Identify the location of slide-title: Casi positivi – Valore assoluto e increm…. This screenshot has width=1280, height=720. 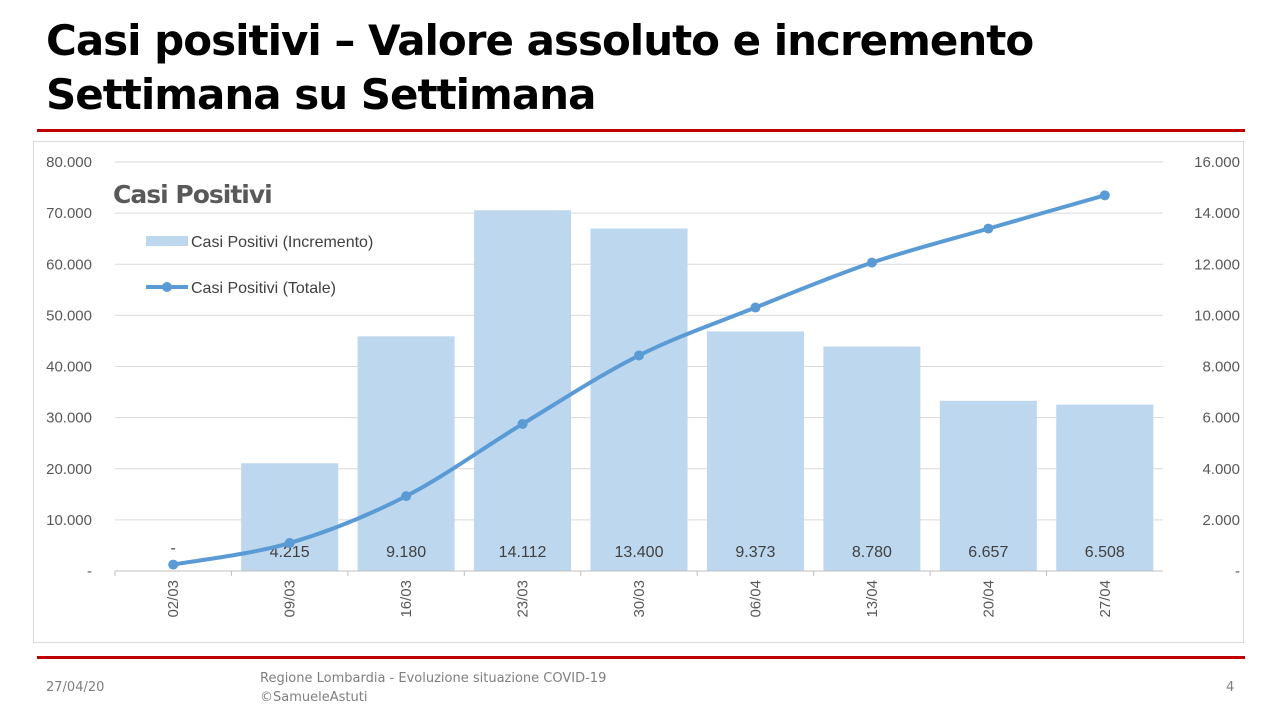
(540, 68).